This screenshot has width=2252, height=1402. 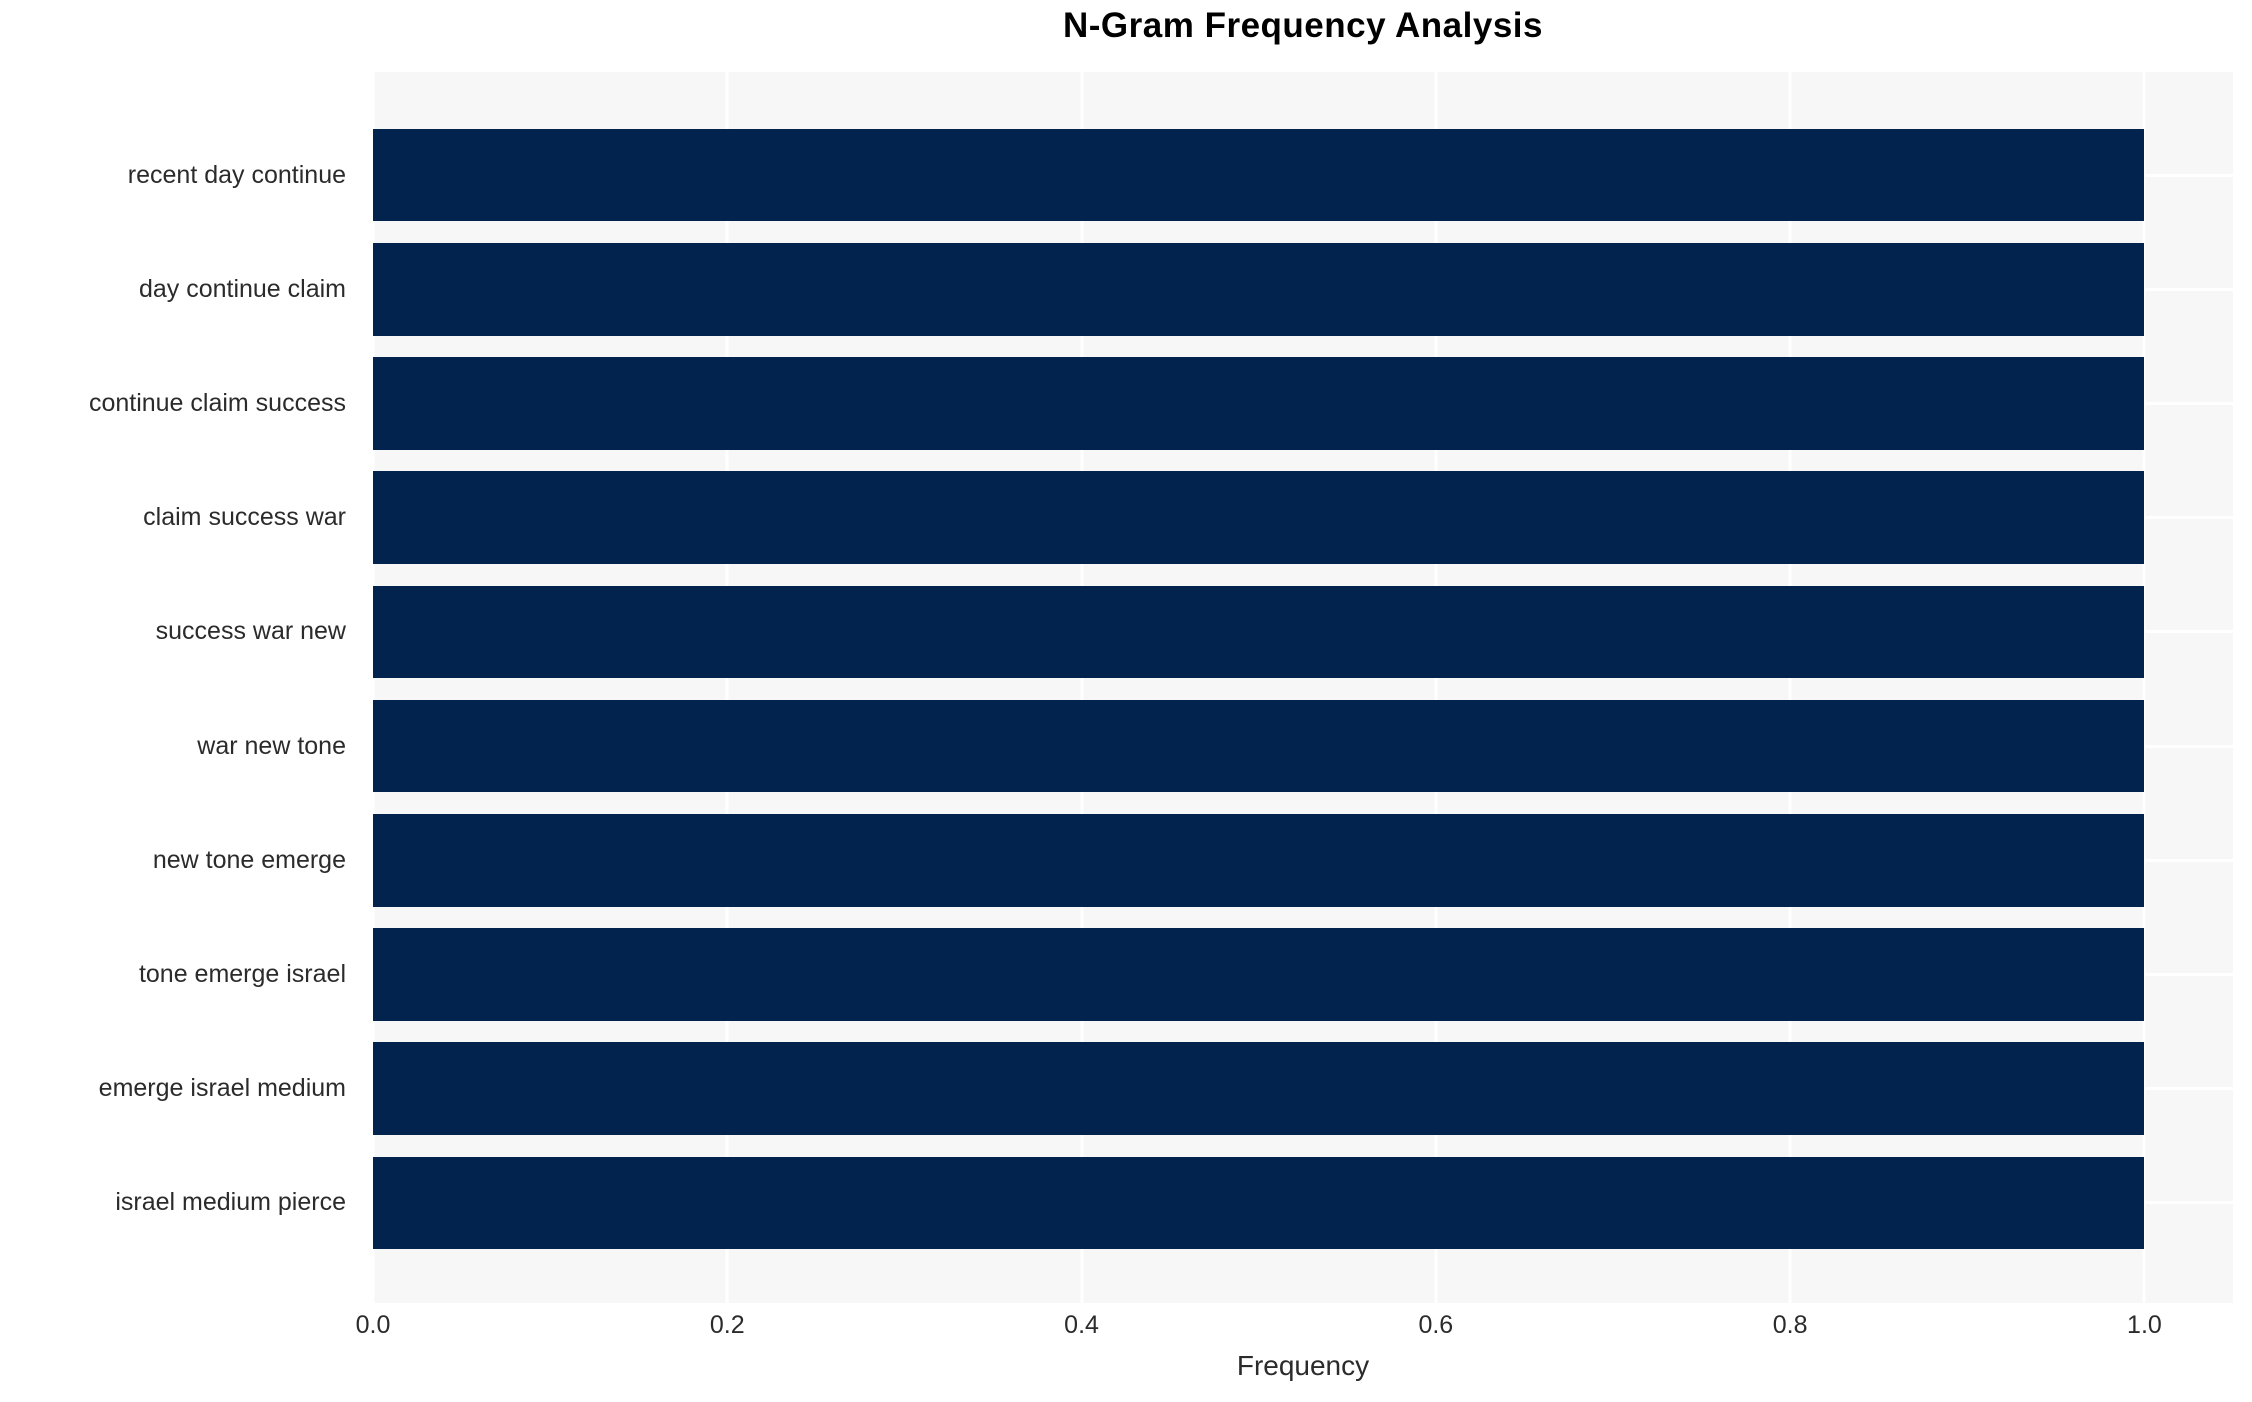 What do you see at coordinates (727, 1325) in the screenshot?
I see `x-tick-label: 0.2` at bounding box center [727, 1325].